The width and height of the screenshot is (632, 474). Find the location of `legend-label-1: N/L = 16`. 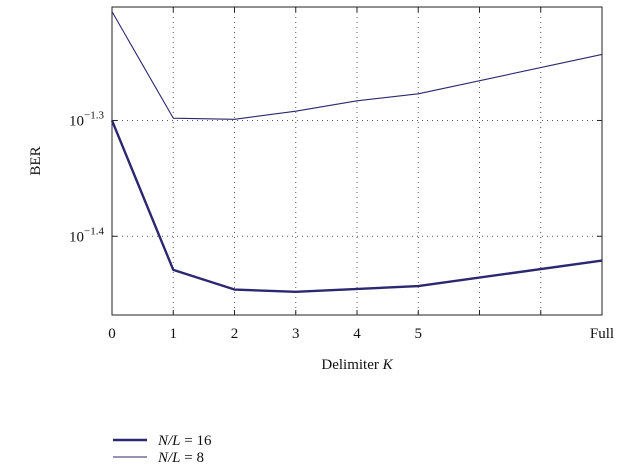

legend-label-1: N/L = 16 is located at coordinates (184, 441).